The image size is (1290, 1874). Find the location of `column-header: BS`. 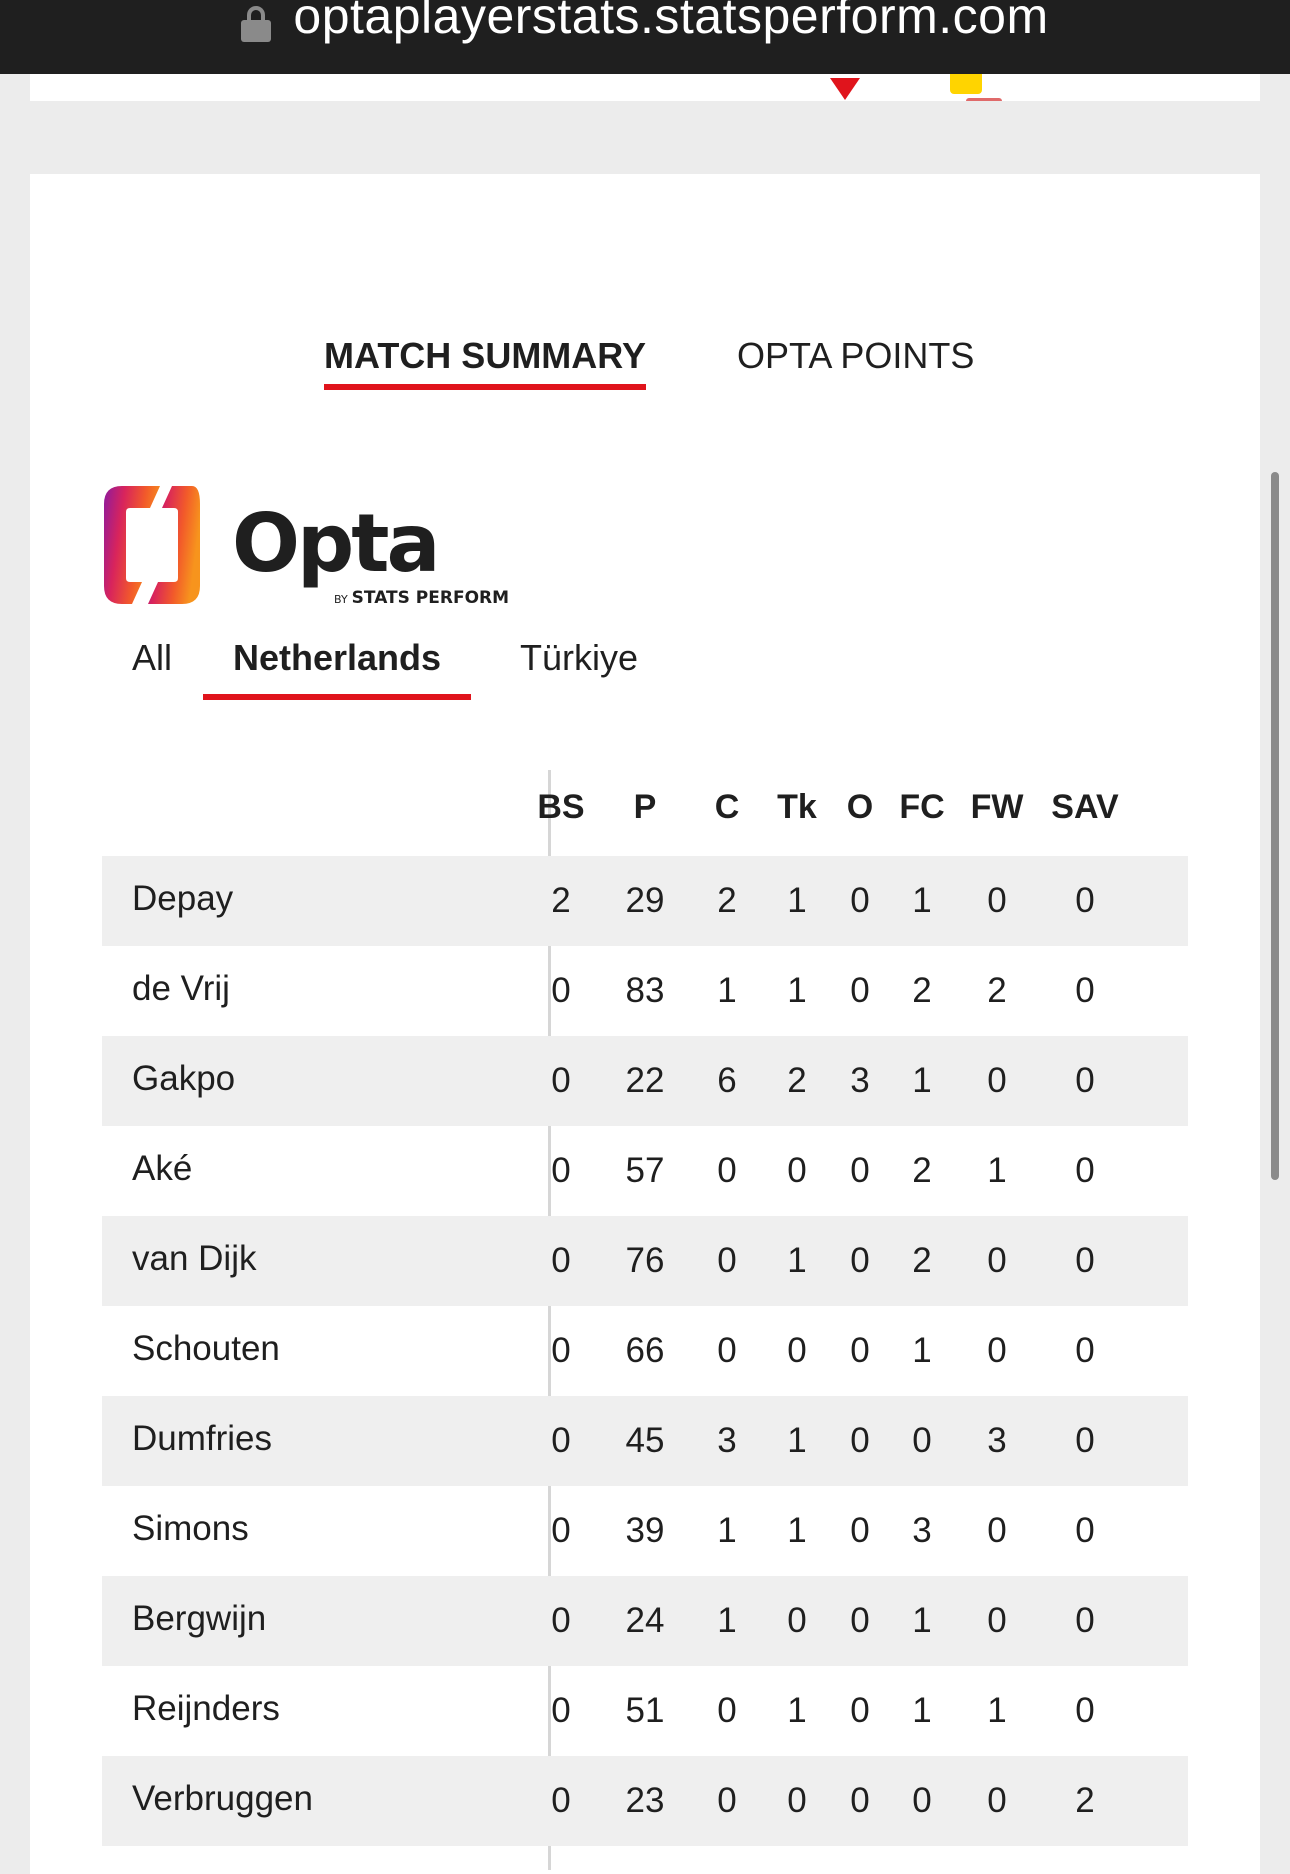

column-header: BS is located at coordinates (561, 807).